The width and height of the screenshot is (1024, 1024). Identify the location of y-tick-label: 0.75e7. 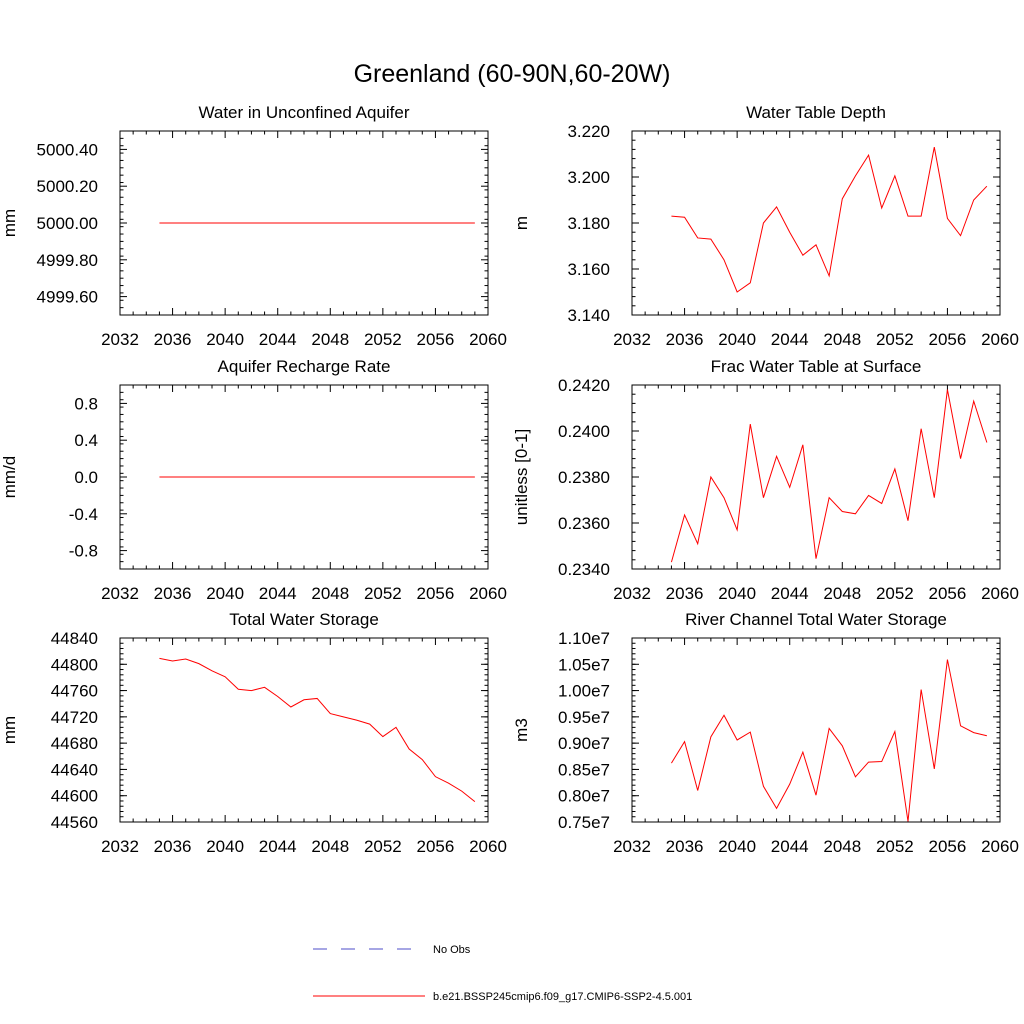
(584, 822).